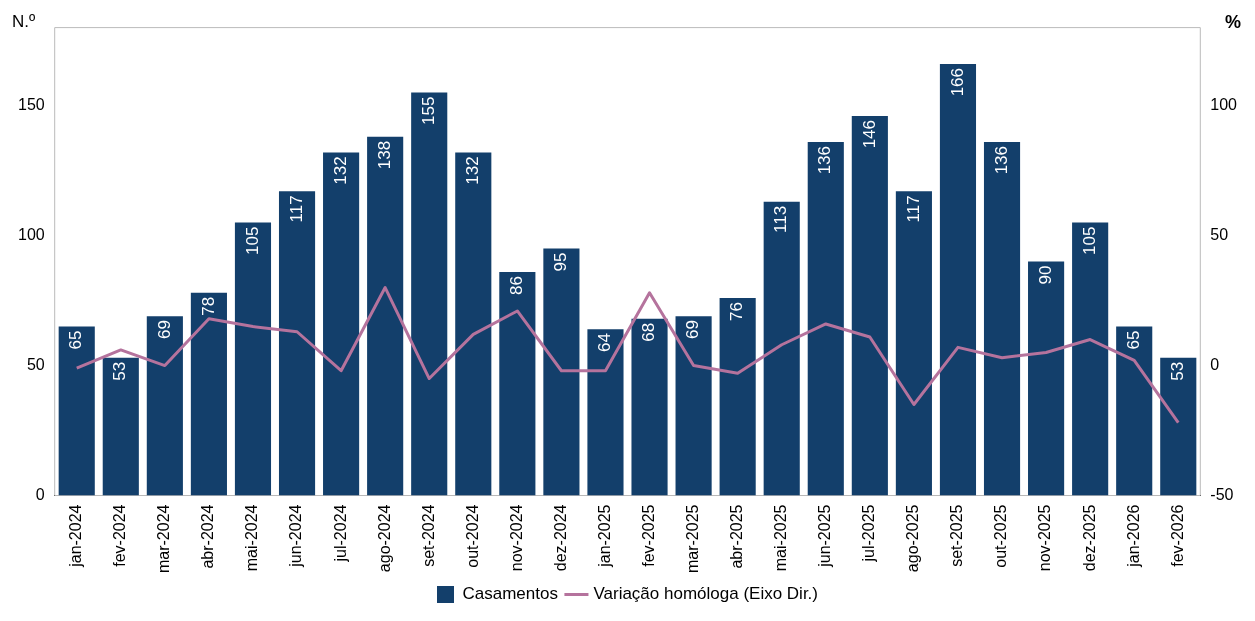 This screenshot has width=1255, height=621. I want to click on legend-label: Casamentos, so click(510, 594).